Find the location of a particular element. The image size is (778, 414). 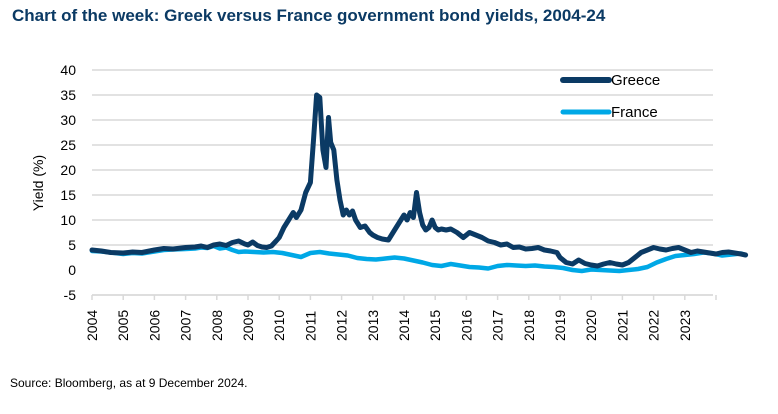

x-tick-label: 2013 is located at coordinates (373, 325).